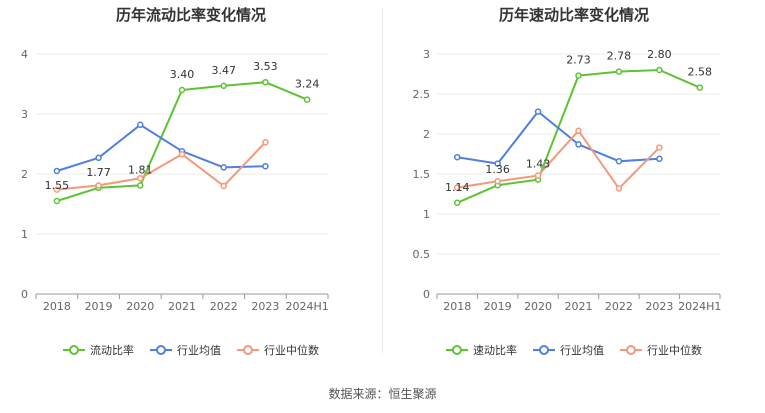 The image size is (765, 413). What do you see at coordinates (497, 169) in the screenshot?
I see `data-label: 1.36` at bounding box center [497, 169].